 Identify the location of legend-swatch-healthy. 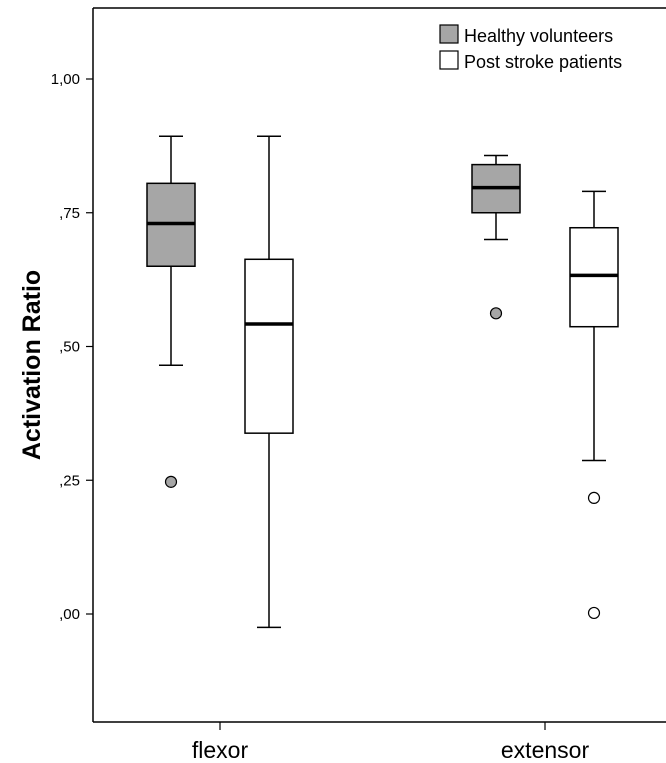
(449, 34).